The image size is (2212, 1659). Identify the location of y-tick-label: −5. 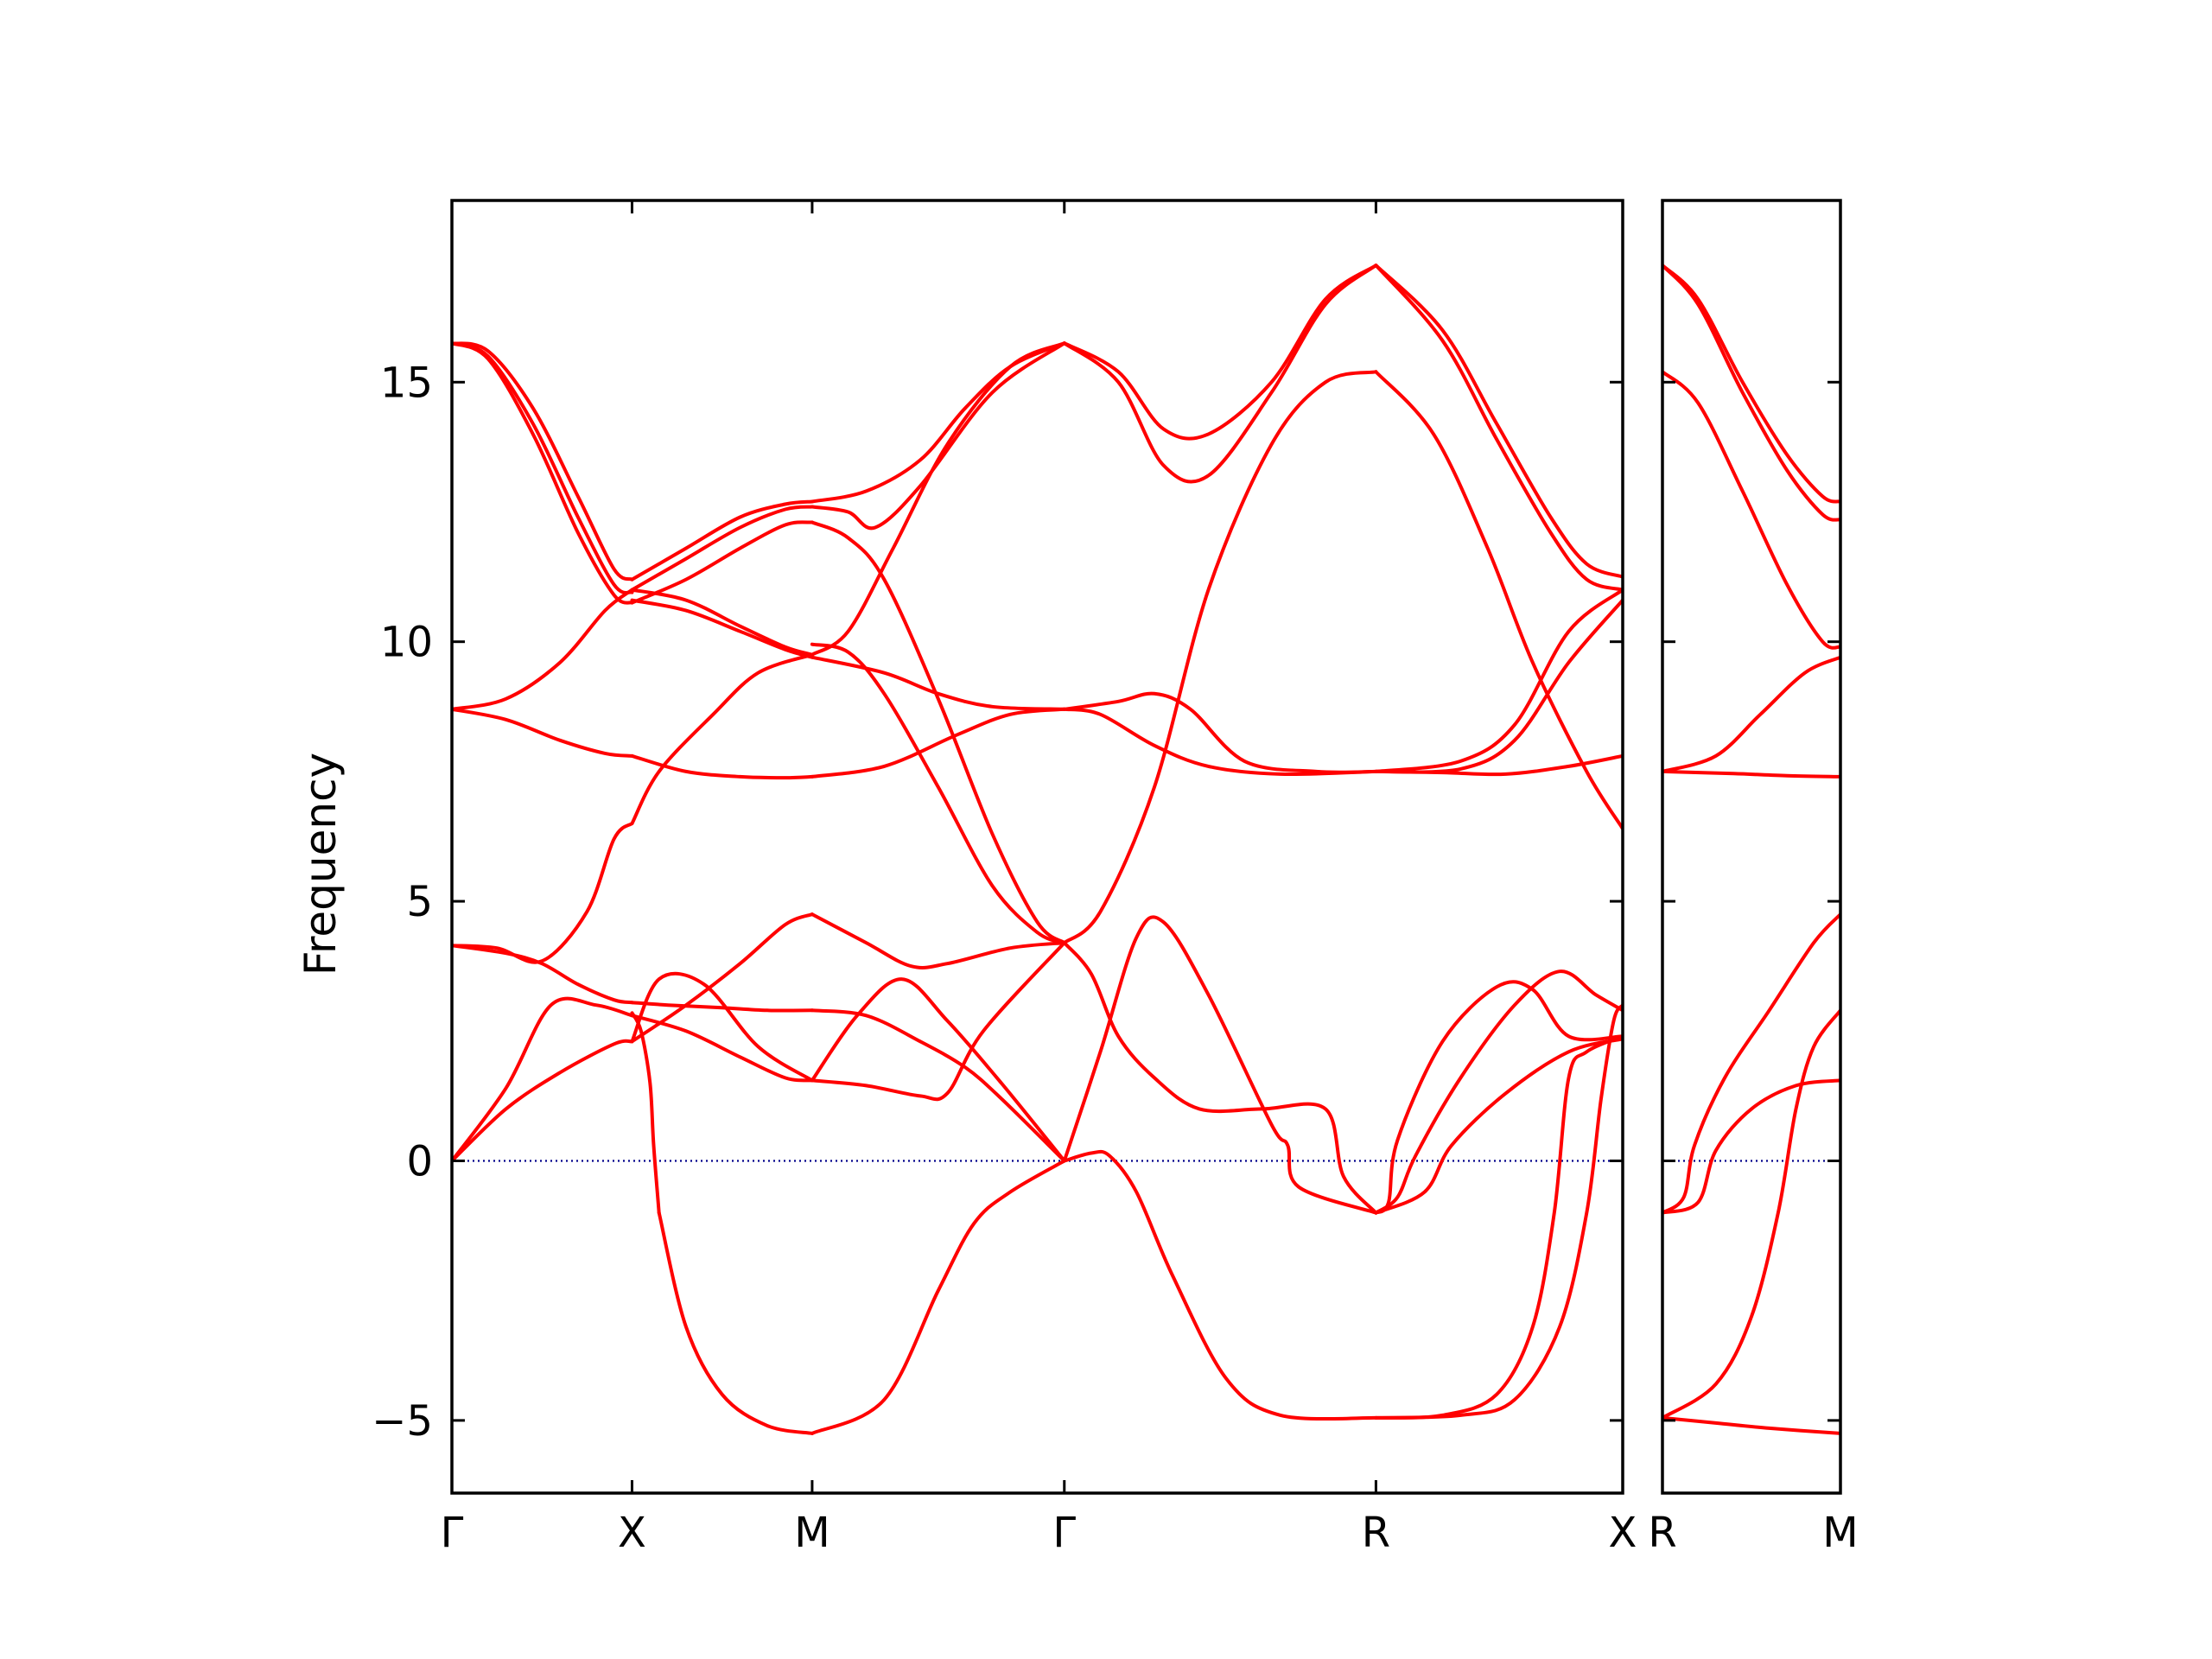
(402, 1421).